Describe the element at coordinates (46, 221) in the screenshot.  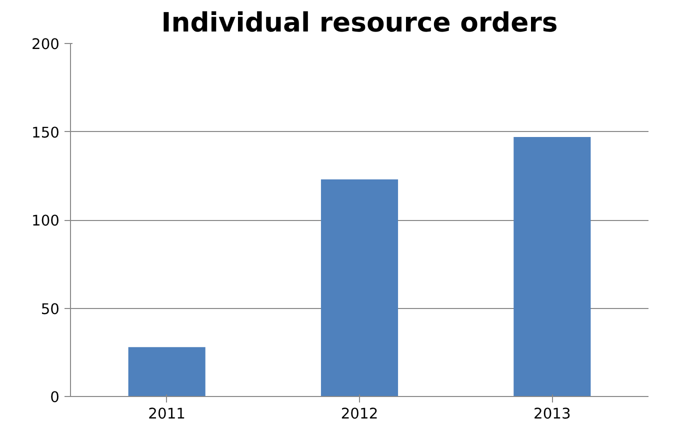
I see `y-tick-label: 100` at that location.